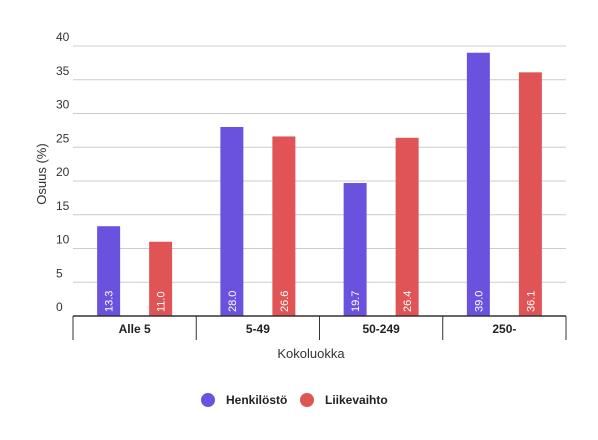 Image resolution: width=598 pixels, height=440 pixels. I want to click on bar-value-label: 26.4, so click(408, 301).